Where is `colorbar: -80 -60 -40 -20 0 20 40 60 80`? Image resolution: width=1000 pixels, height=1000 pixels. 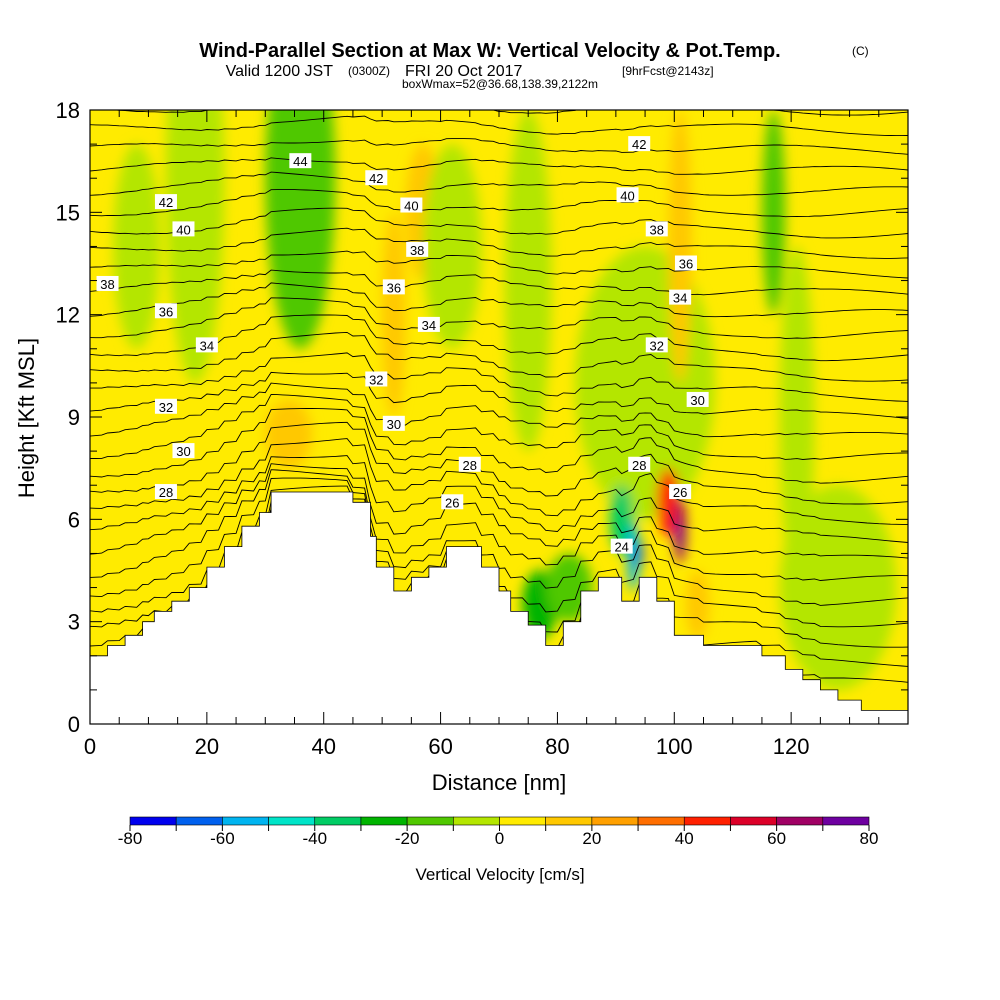
colorbar: -80 -60 -40 -20 0 20 40 60 80 is located at coordinates (498, 832).